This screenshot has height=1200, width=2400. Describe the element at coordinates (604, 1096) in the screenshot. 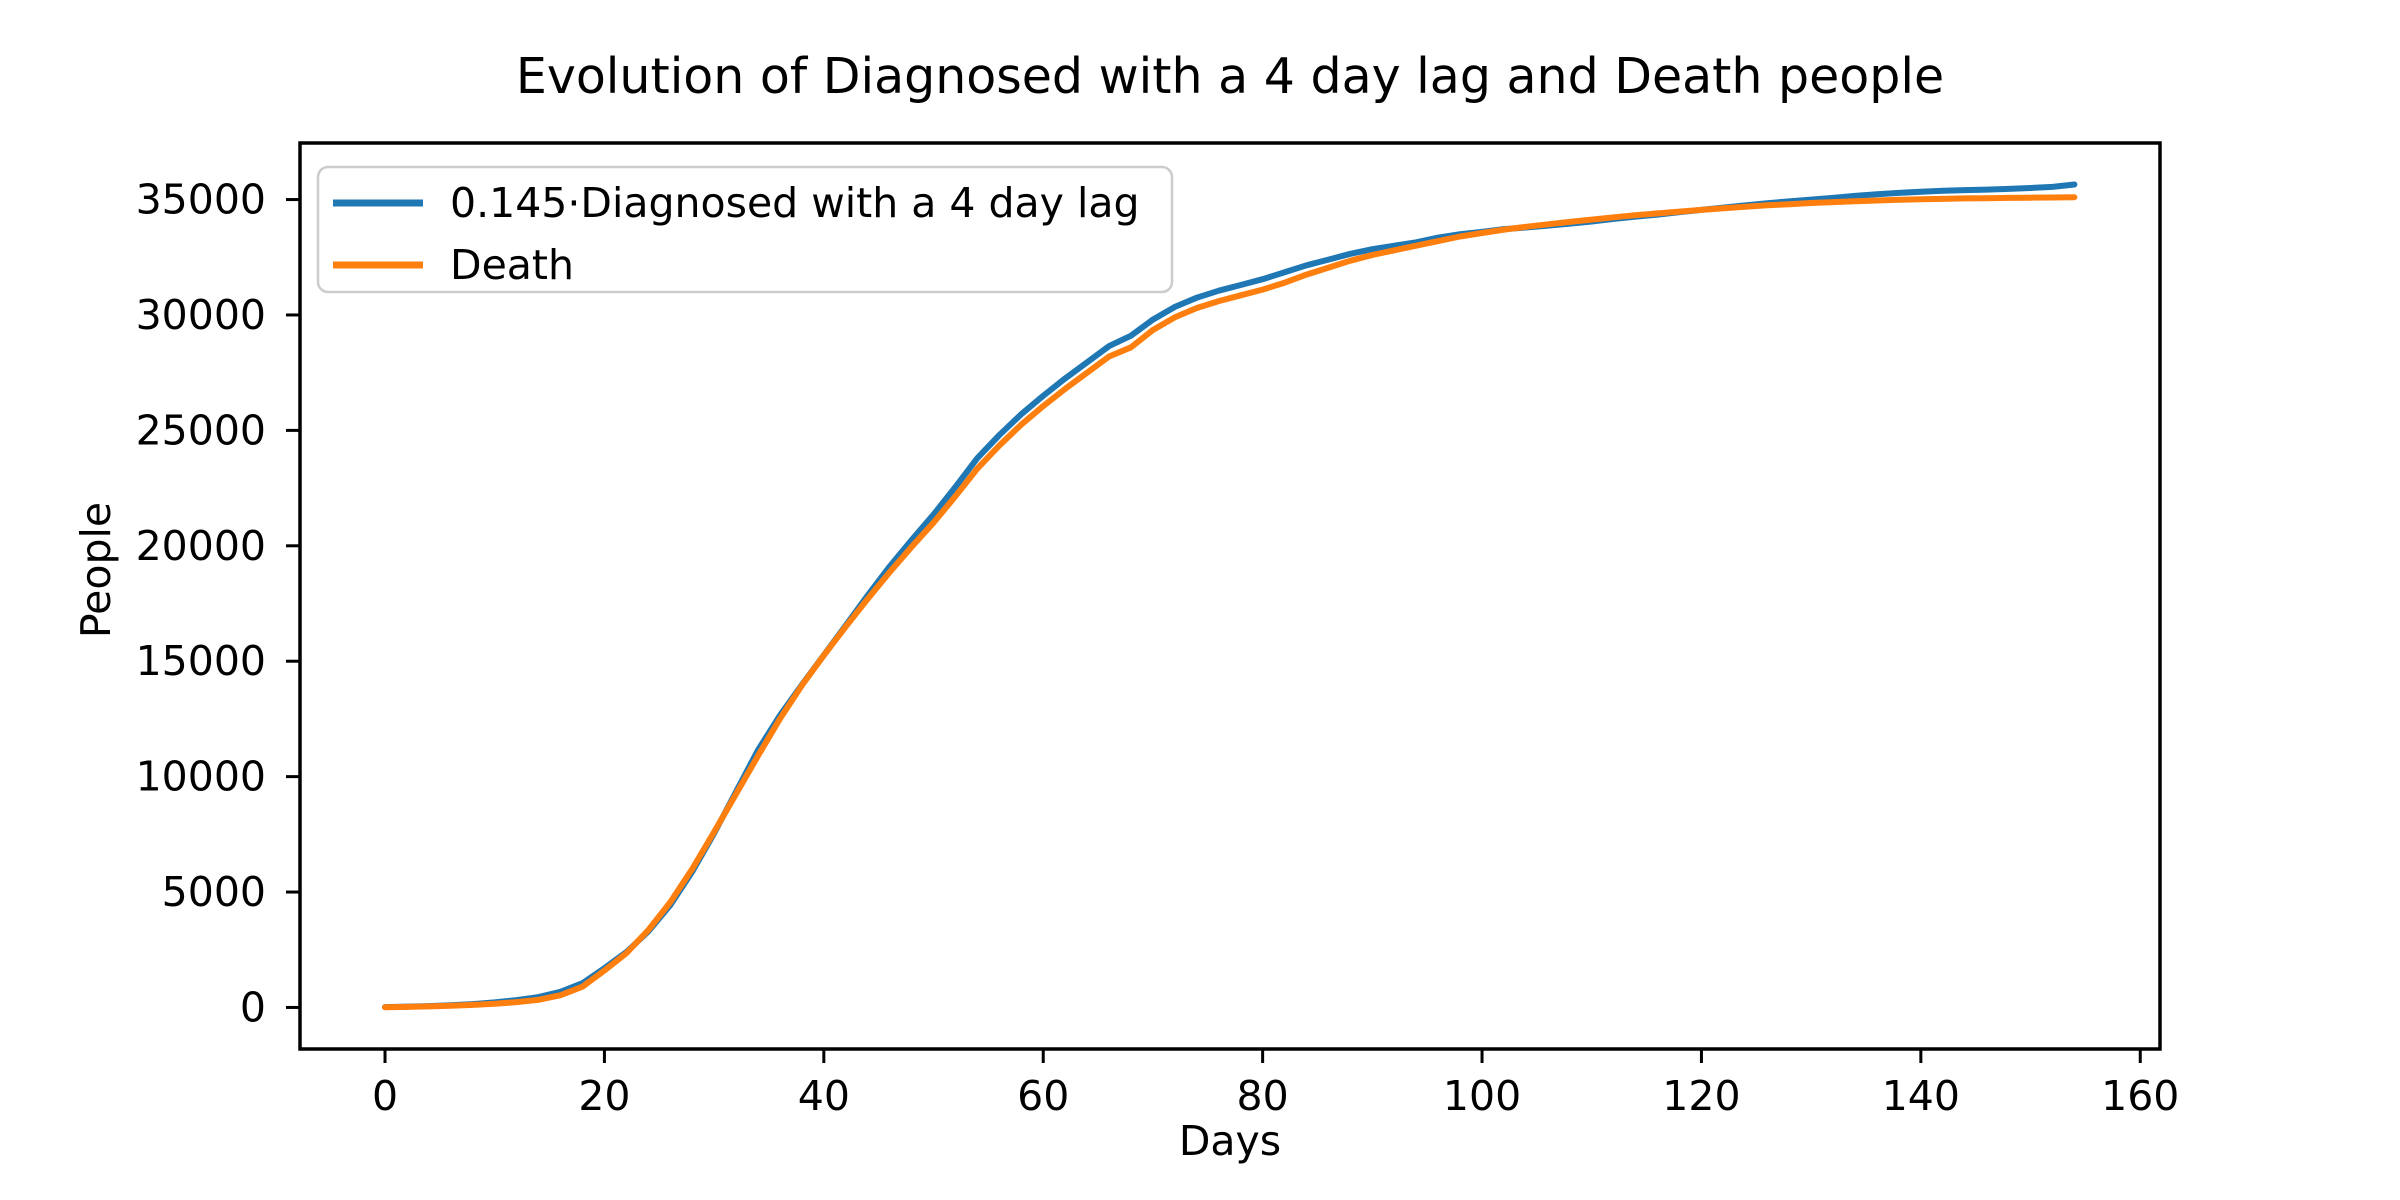

I see `x-tick-label: 20` at that location.